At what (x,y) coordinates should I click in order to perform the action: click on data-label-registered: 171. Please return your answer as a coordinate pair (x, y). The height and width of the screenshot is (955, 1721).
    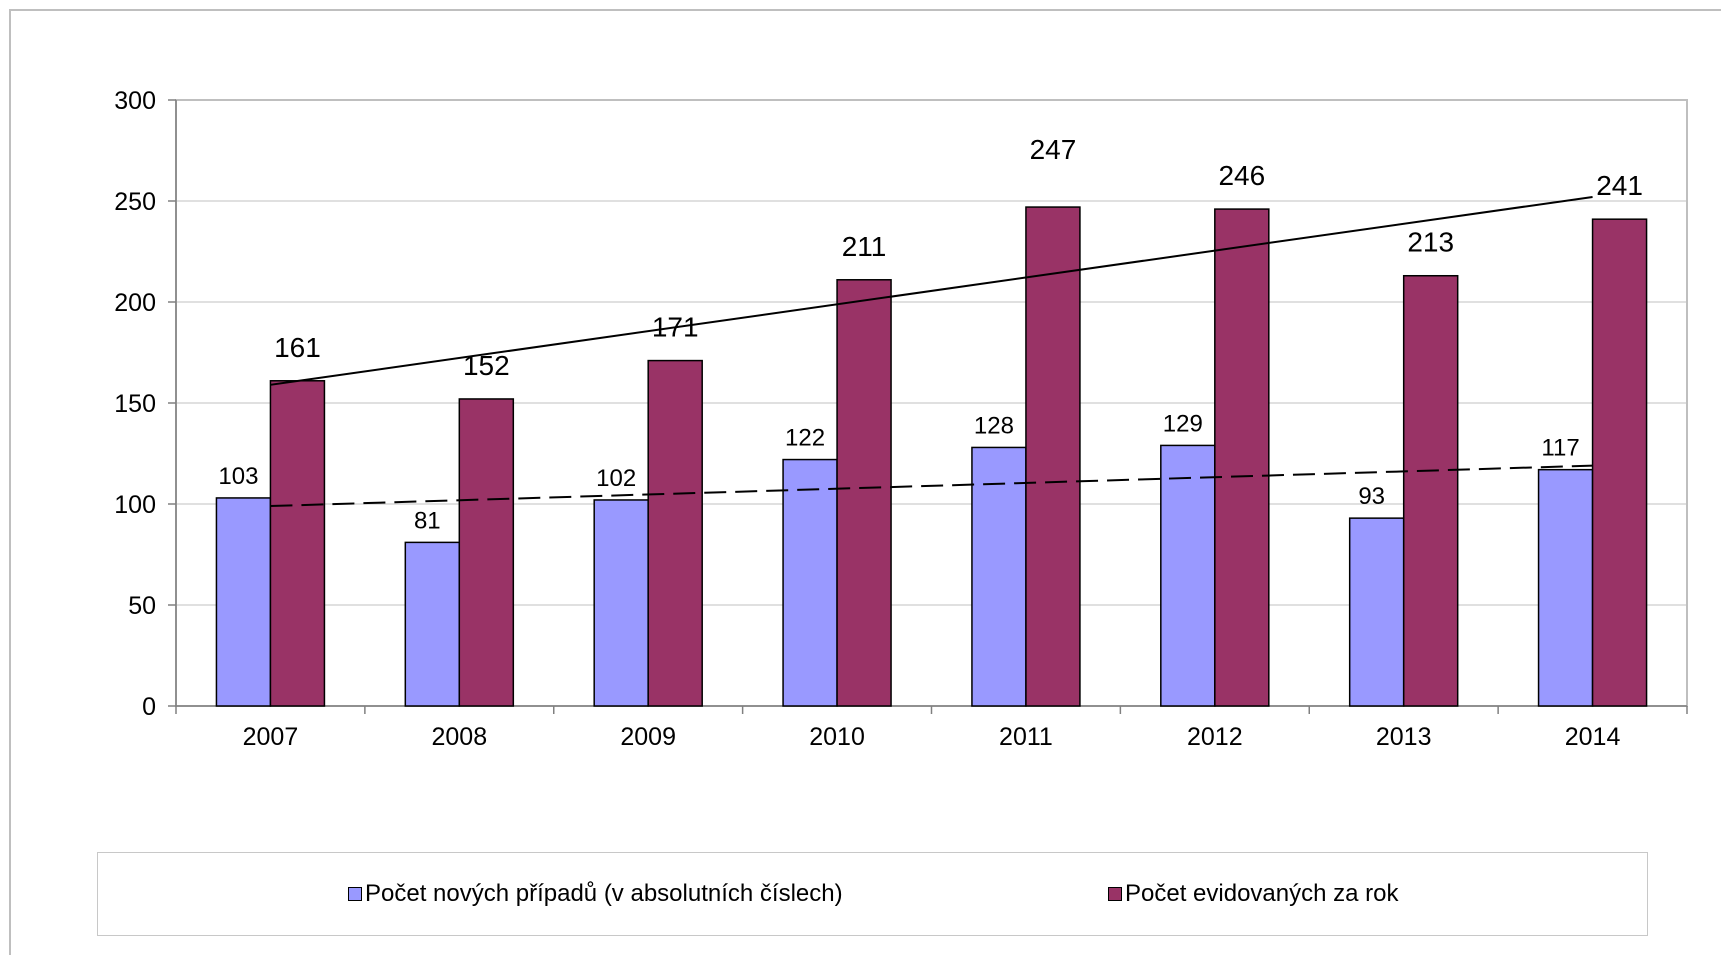
    Looking at the image, I should click on (675, 327).